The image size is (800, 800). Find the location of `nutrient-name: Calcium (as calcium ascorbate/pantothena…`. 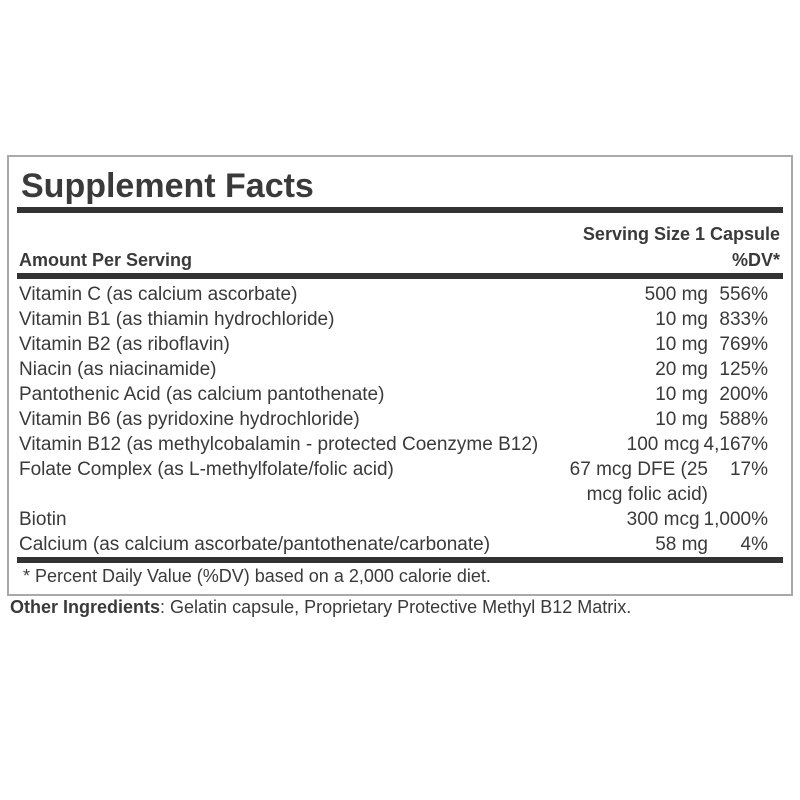

nutrient-name: Calcium (as calcium ascorbate/pantothena… is located at coordinates (255, 544).